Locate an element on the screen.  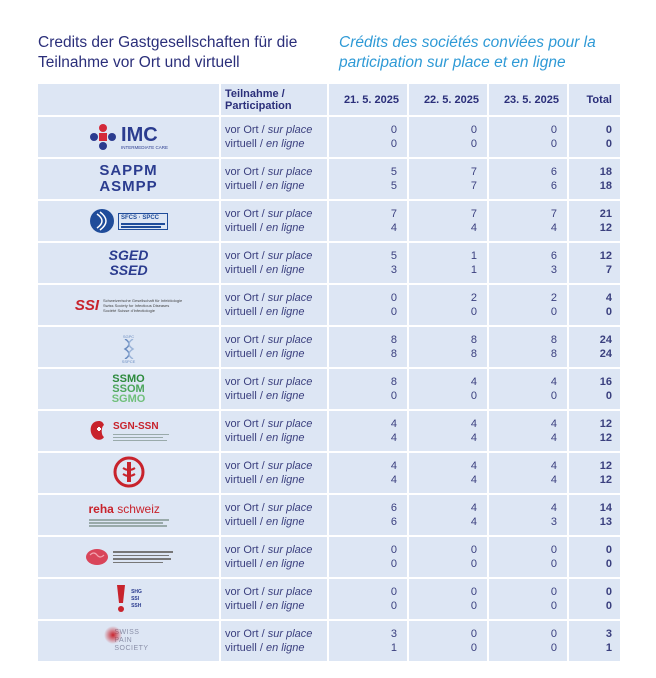
onsite-value: 8 is located at coordinates (393, 382).